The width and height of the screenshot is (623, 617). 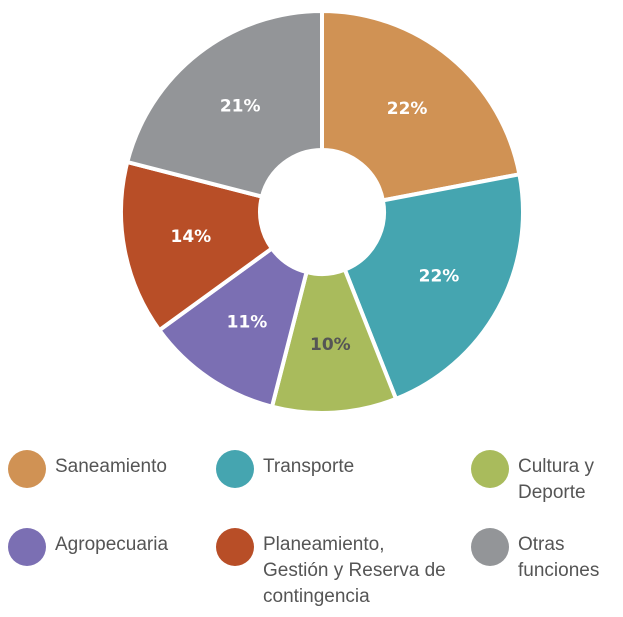 What do you see at coordinates (330, 345) in the screenshot?
I see `slice-label: 10%` at bounding box center [330, 345].